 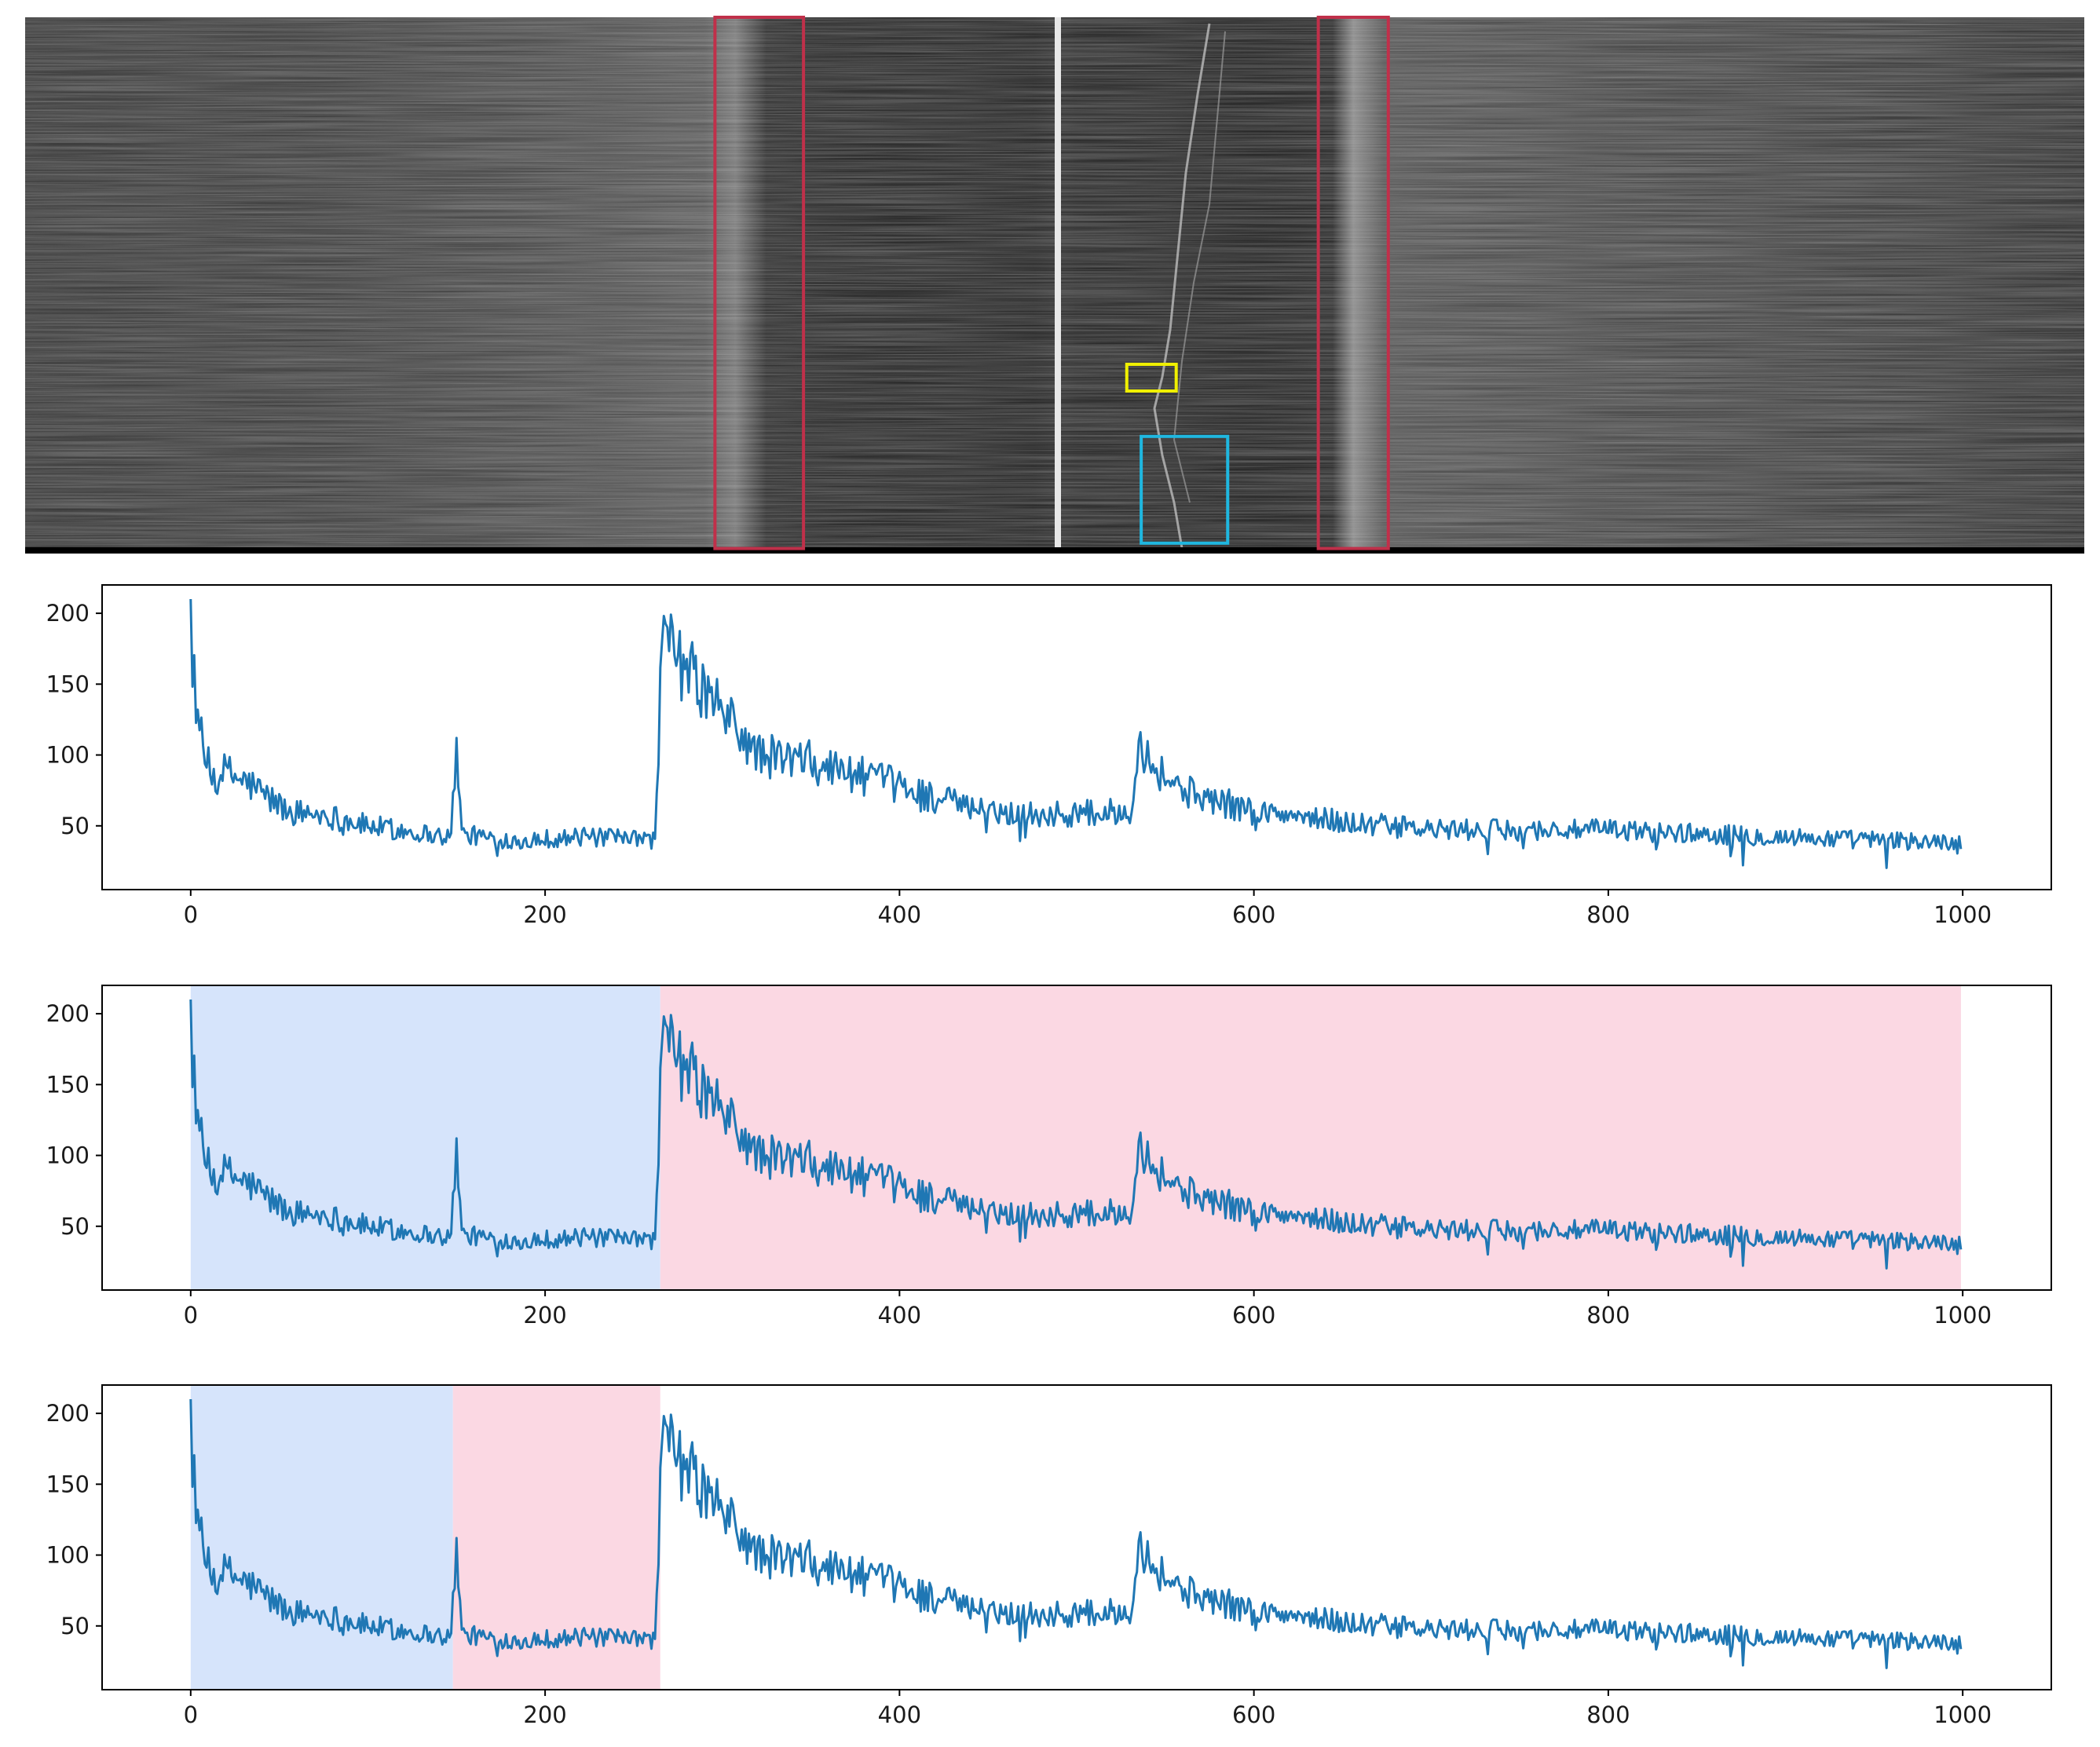 What do you see at coordinates (1185, 489) in the screenshot?
I see `annotation-box-target-large` at bounding box center [1185, 489].